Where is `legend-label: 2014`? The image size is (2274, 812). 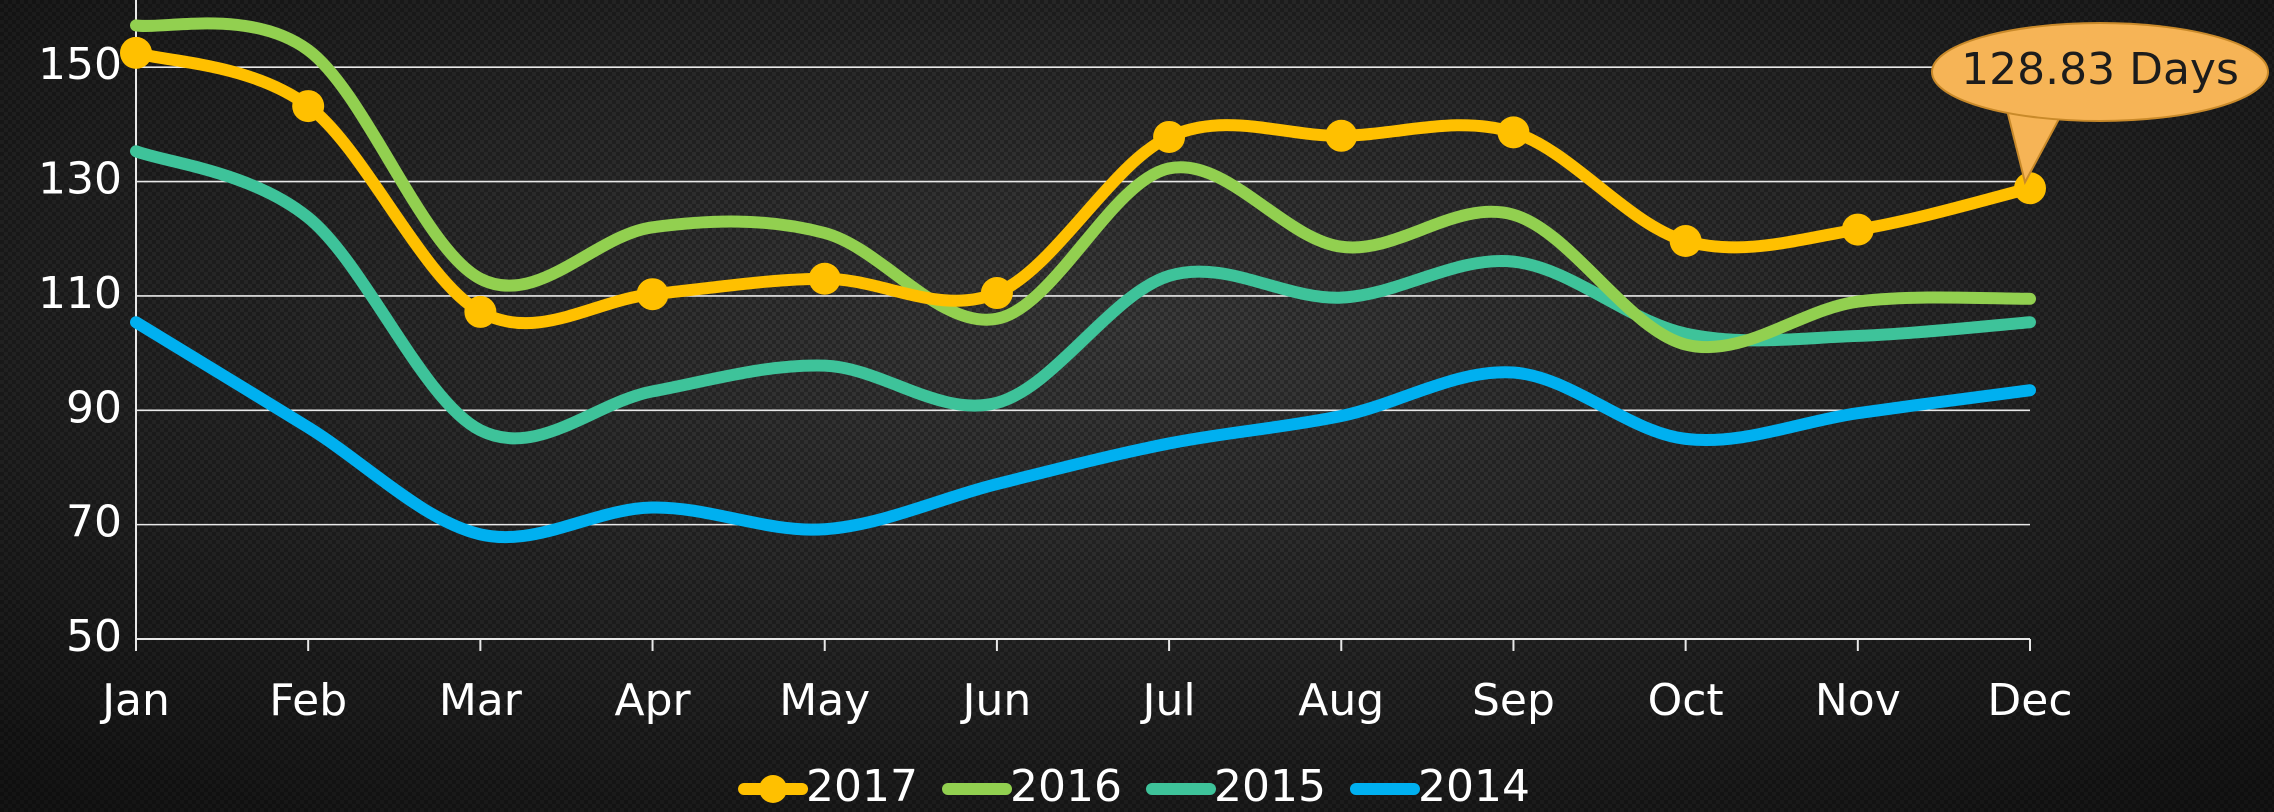
legend-label: 2014 is located at coordinates (1474, 786).